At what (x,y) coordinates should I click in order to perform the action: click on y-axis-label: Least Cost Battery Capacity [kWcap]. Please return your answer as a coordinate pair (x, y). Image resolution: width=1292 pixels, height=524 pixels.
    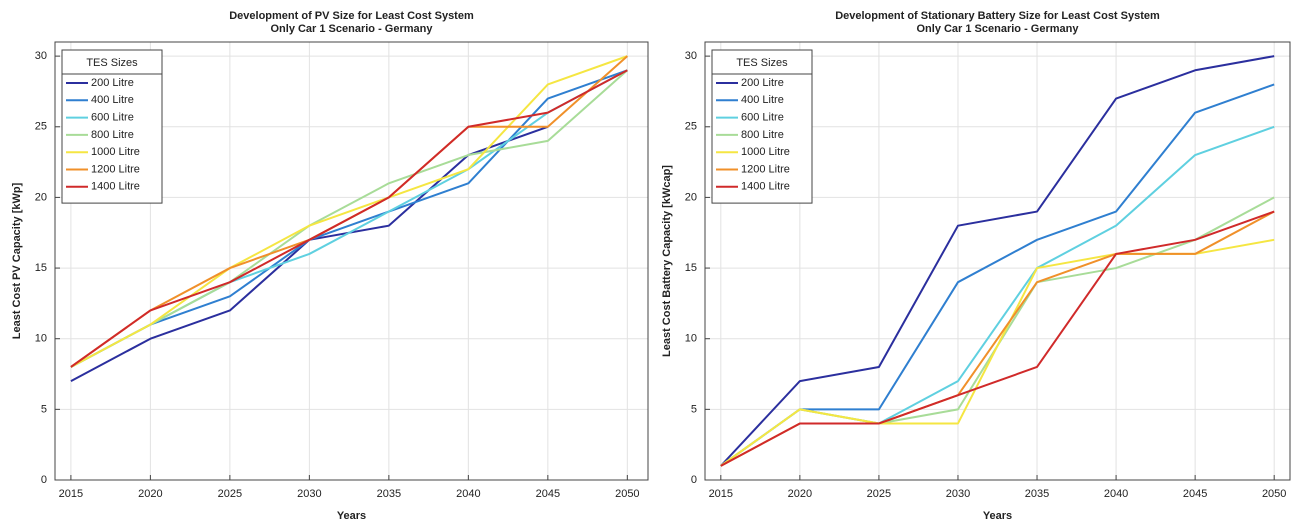
    Looking at the image, I should click on (667, 261).